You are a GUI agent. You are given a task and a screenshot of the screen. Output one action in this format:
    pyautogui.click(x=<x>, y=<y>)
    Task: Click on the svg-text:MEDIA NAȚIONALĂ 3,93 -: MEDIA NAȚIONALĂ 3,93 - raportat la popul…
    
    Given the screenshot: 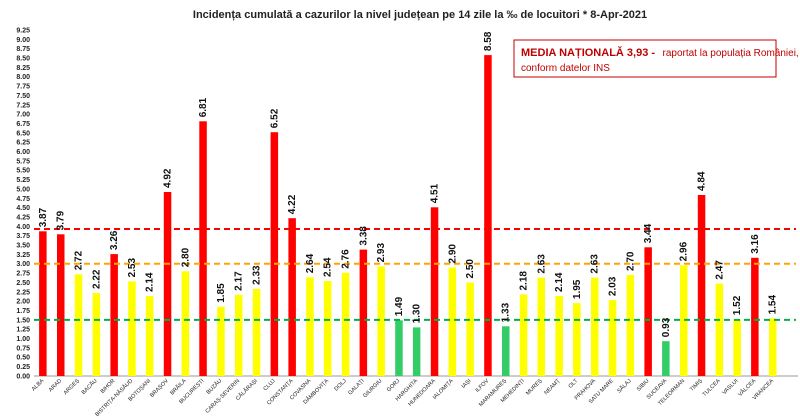 What is the action you would take?
    pyautogui.click(x=660, y=51)
    